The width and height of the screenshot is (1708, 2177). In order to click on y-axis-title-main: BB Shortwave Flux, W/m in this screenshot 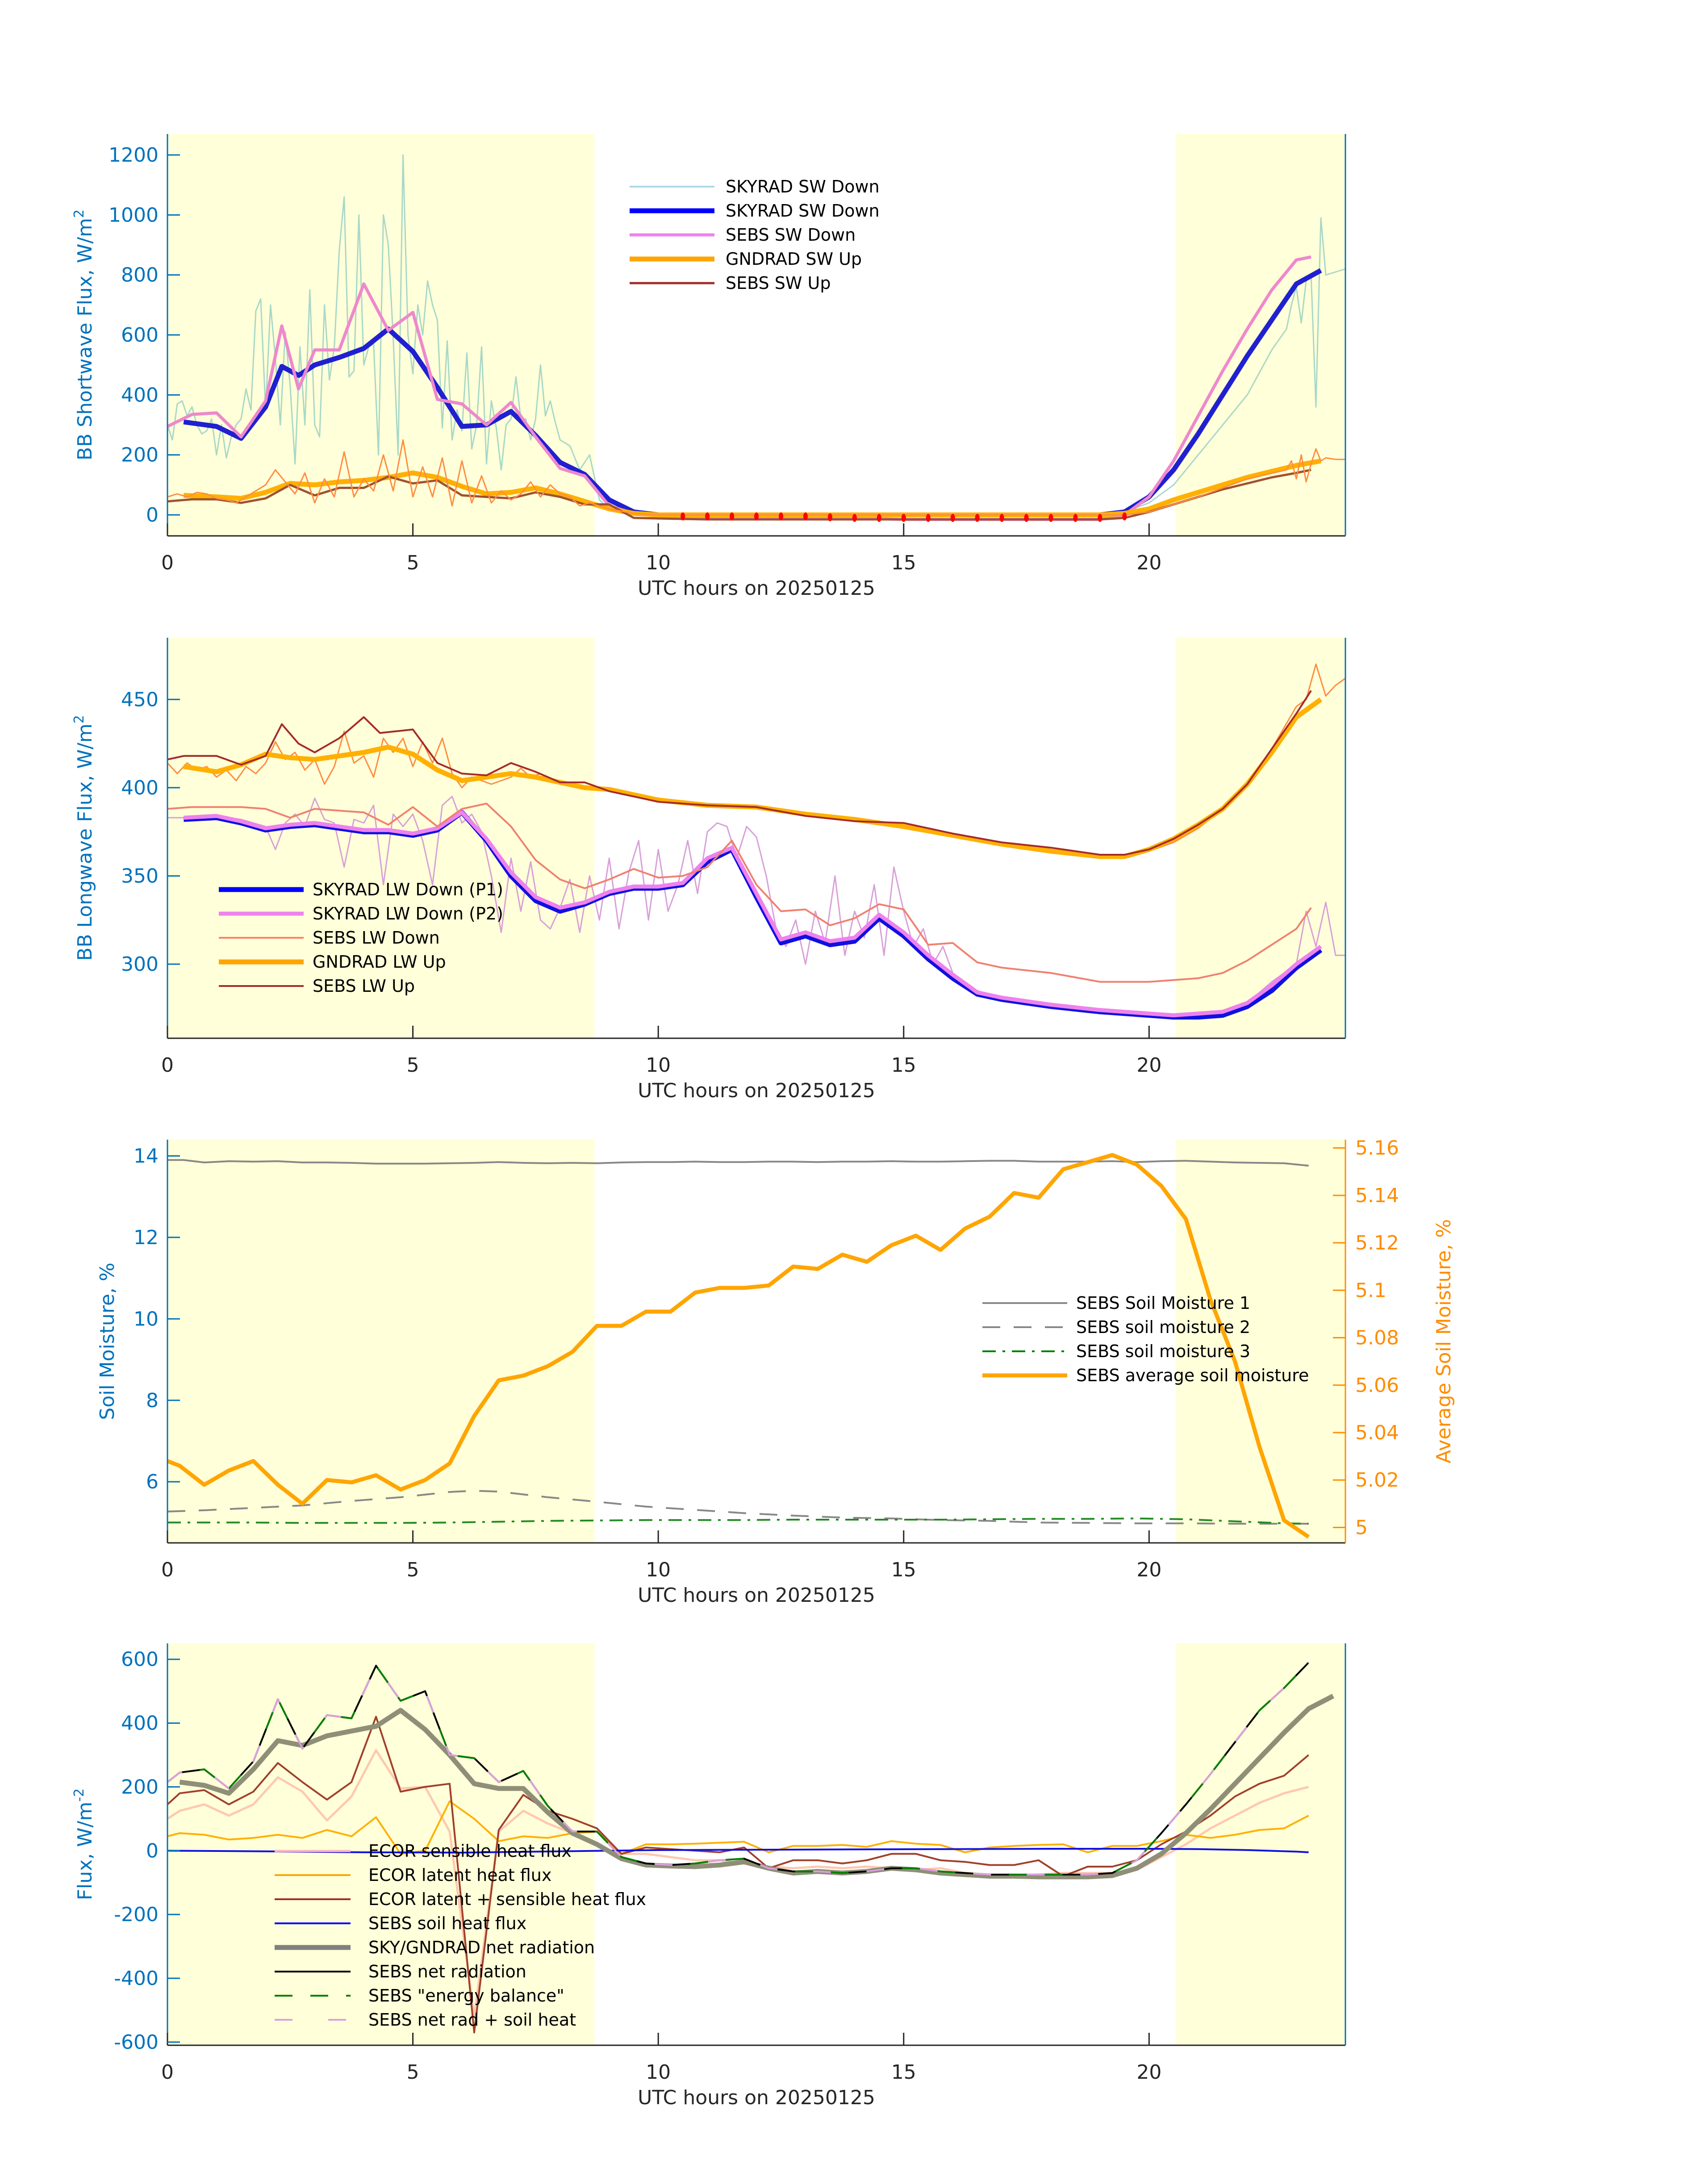, I will do `click(85, 339)`.